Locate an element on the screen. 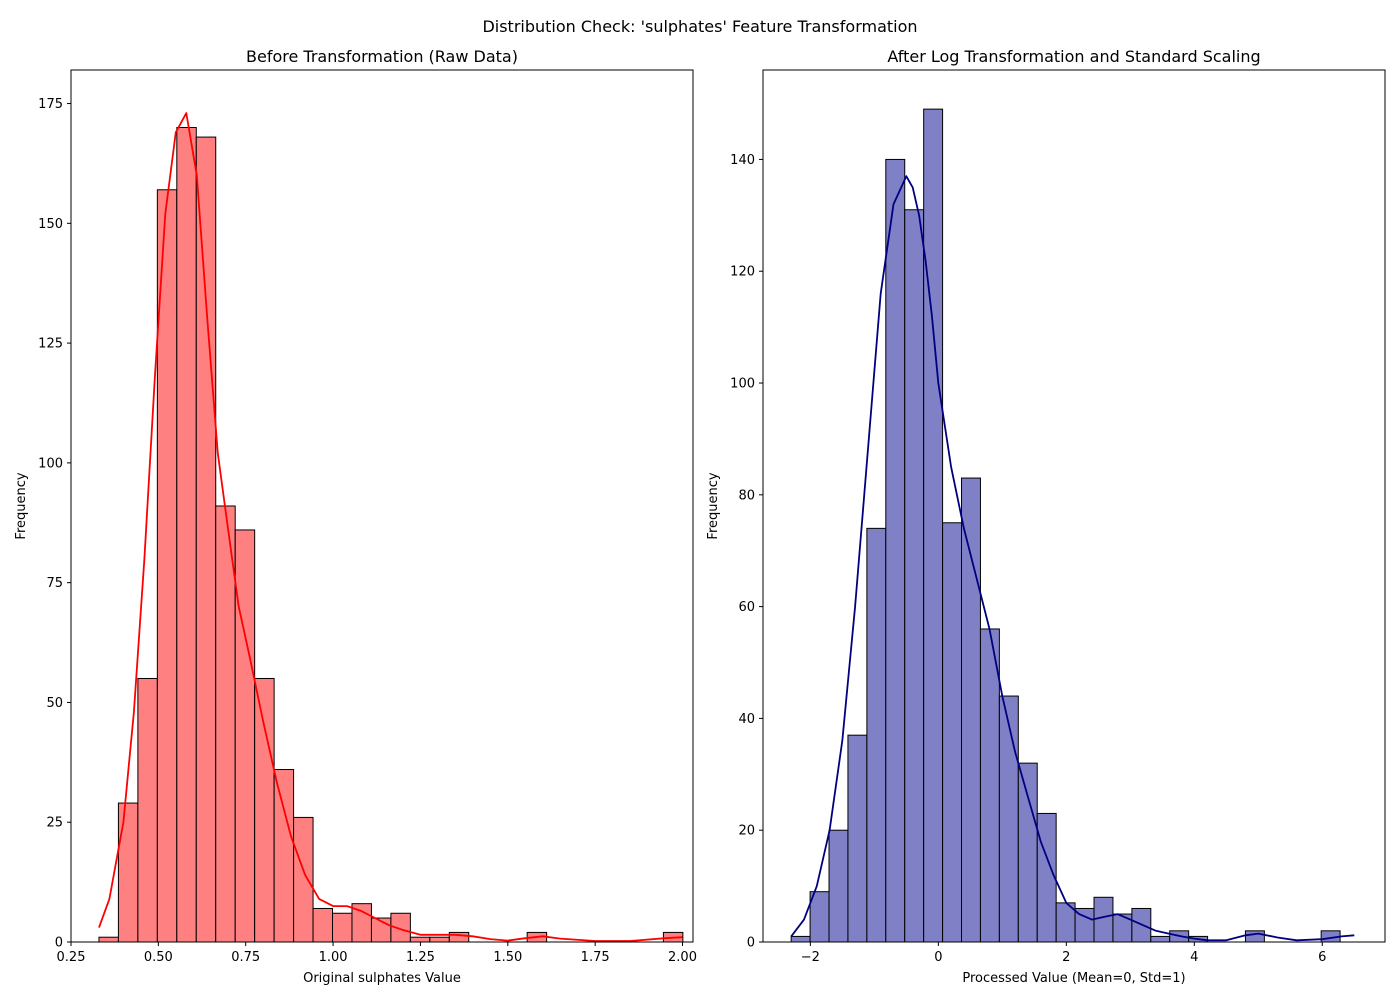 The image size is (1400, 1000). panel-2-x-tick-label: 6 is located at coordinates (1322, 957).